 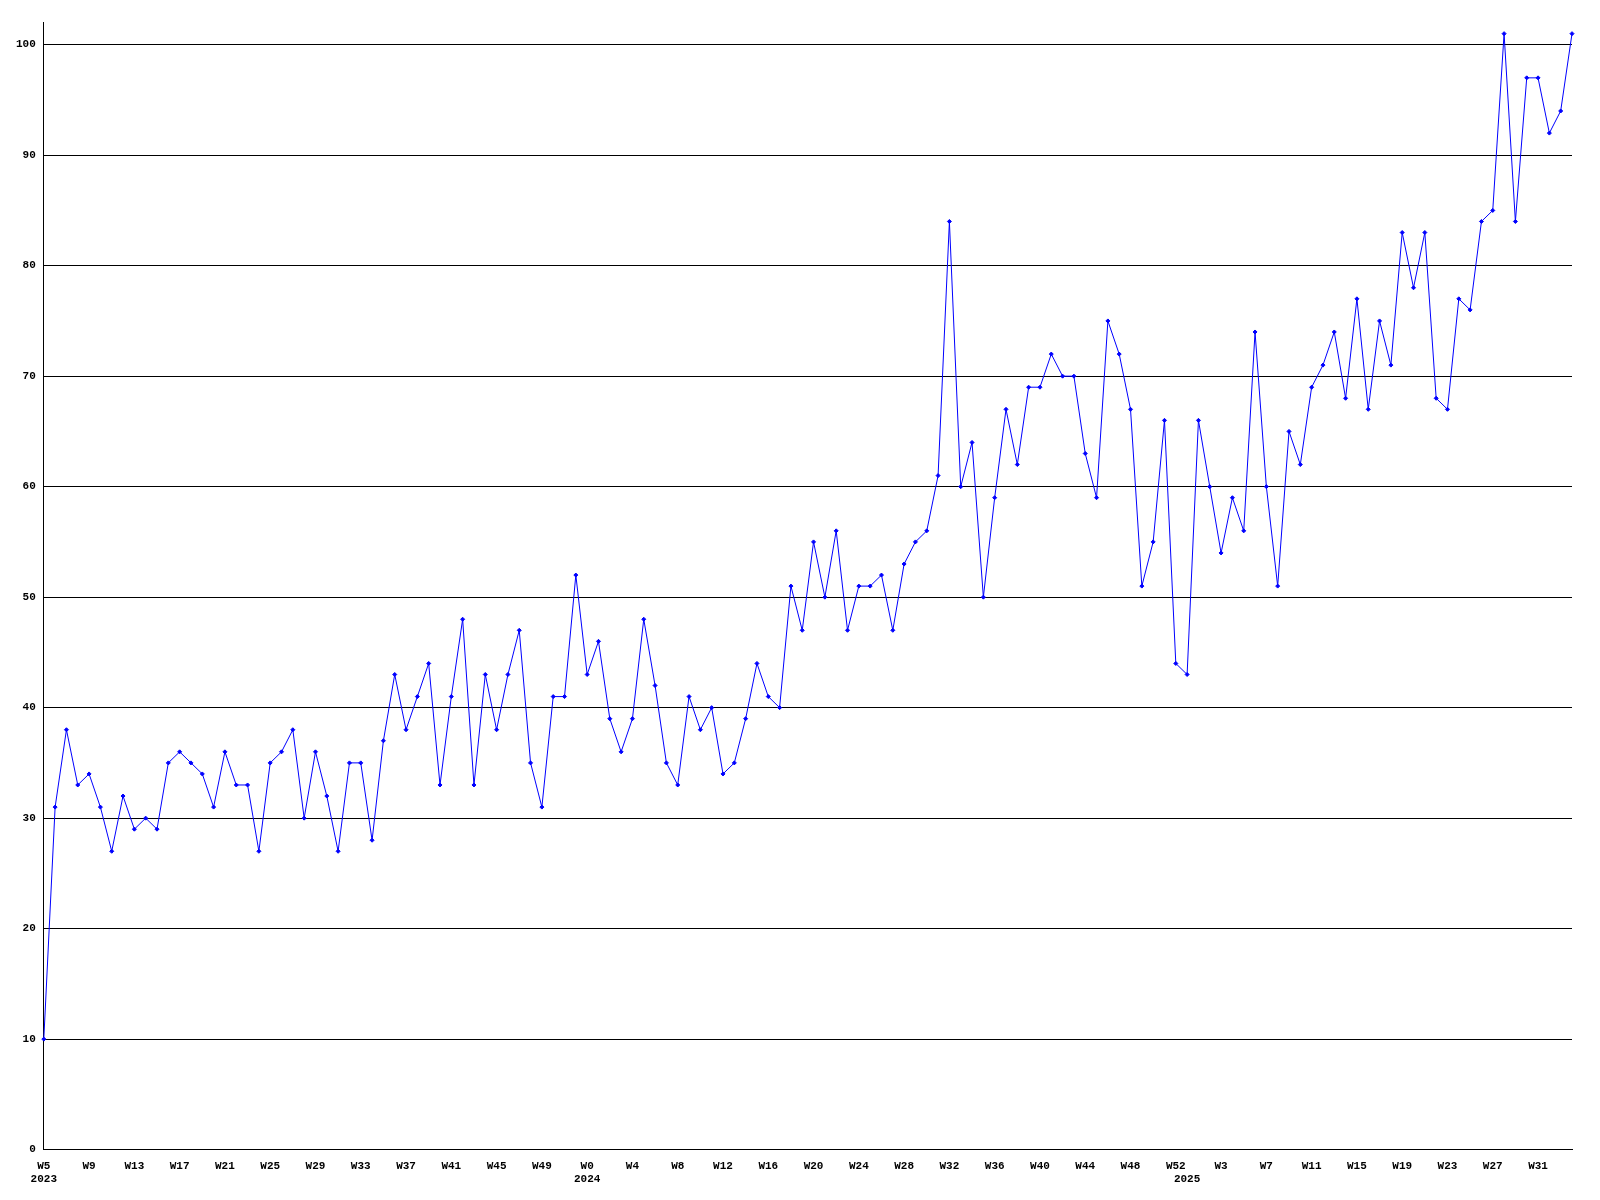 What do you see at coordinates (1040, 1165) in the screenshot?
I see `x-tick-label: W40` at bounding box center [1040, 1165].